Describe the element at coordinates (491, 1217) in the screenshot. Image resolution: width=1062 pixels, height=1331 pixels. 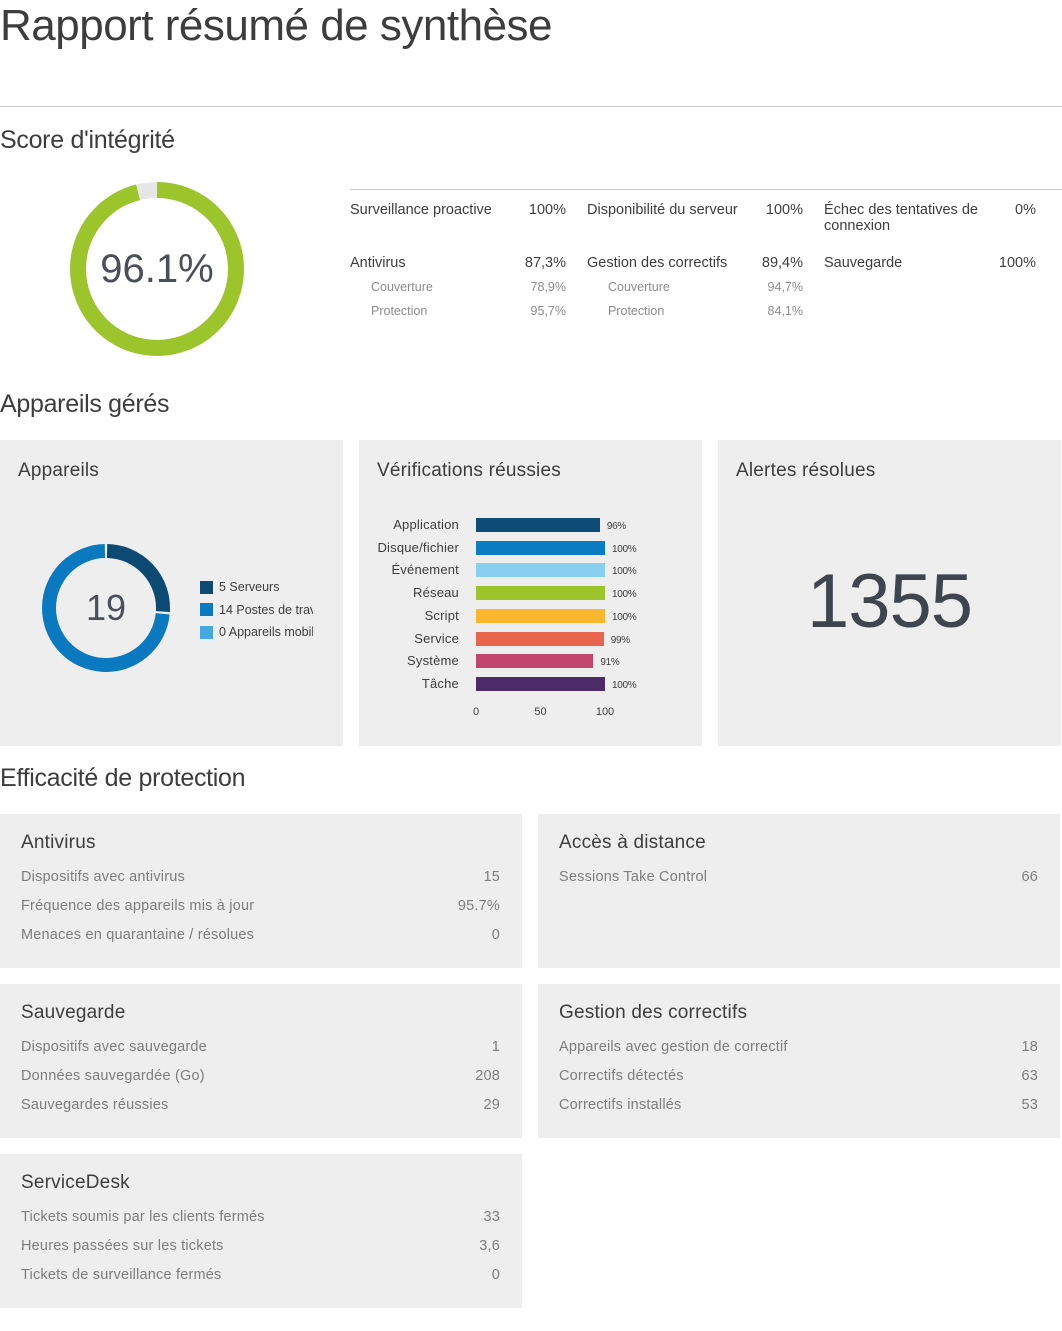
I see `card-row-value: 33` at that location.